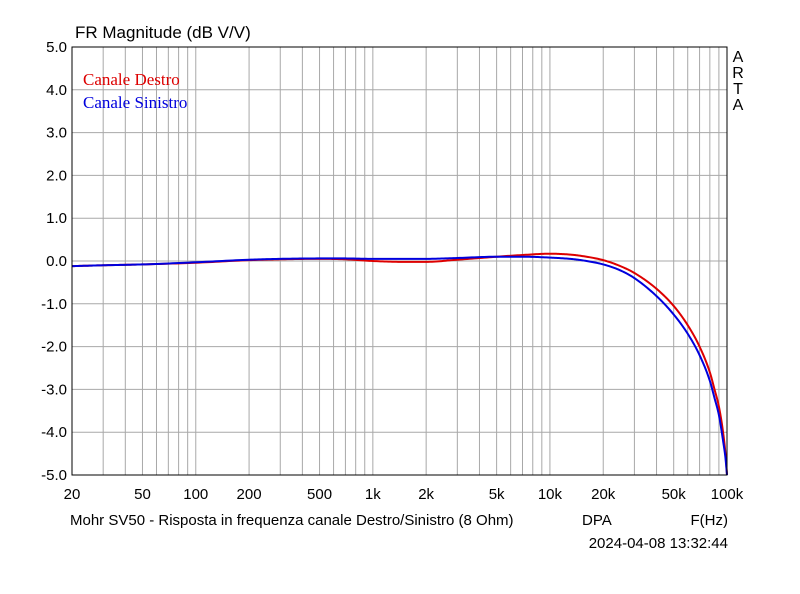 This screenshot has width=800, height=594. Describe the element at coordinates (54, 347) in the screenshot. I see `y-tick-label: -2.0` at that location.